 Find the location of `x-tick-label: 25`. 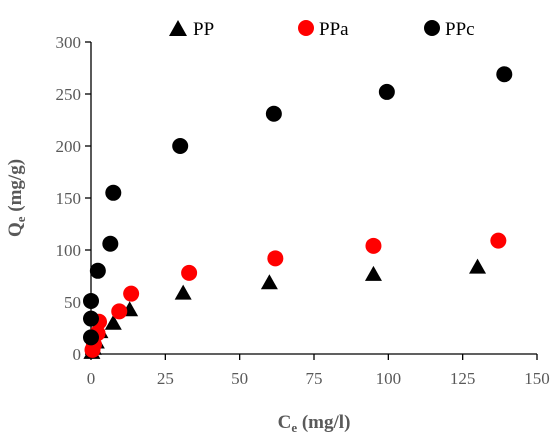

x-tick-label: 25 is located at coordinates (165, 378).